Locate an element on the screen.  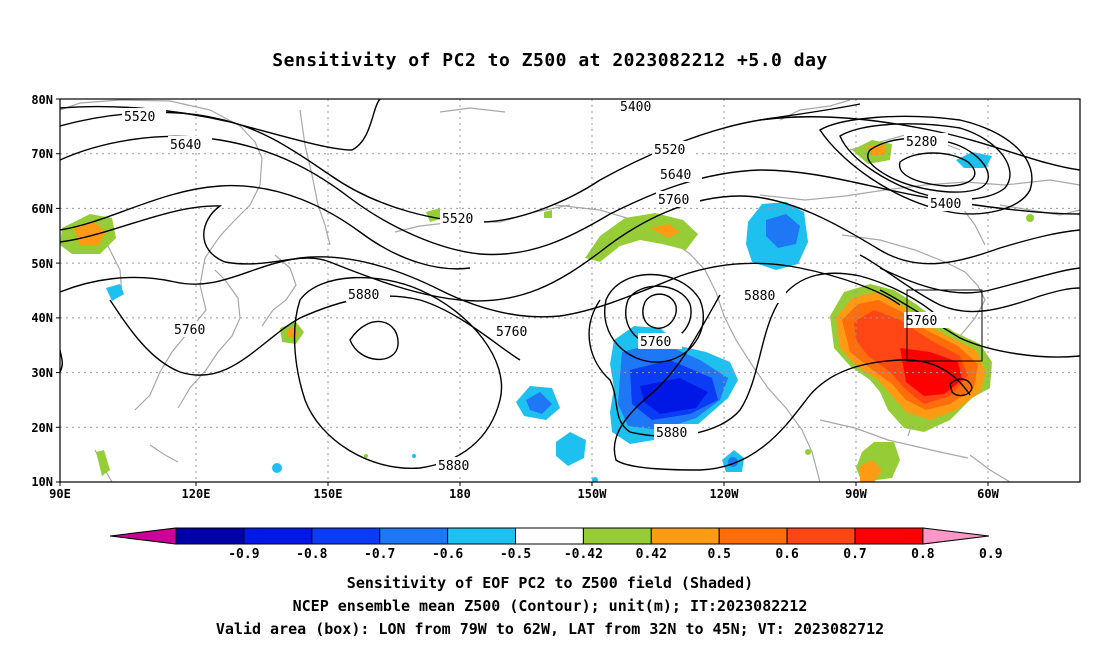
lon-label-60w: 60W is located at coordinates (988, 494).